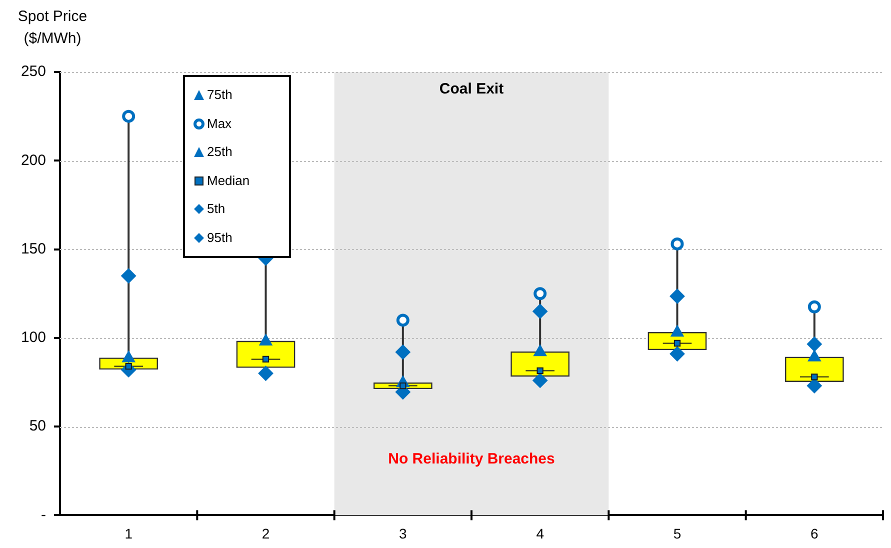 The image size is (891, 548). What do you see at coordinates (52, 28) in the screenshot?
I see `y-axis-title: Spot Price ($/MWh)` at bounding box center [52, 28].